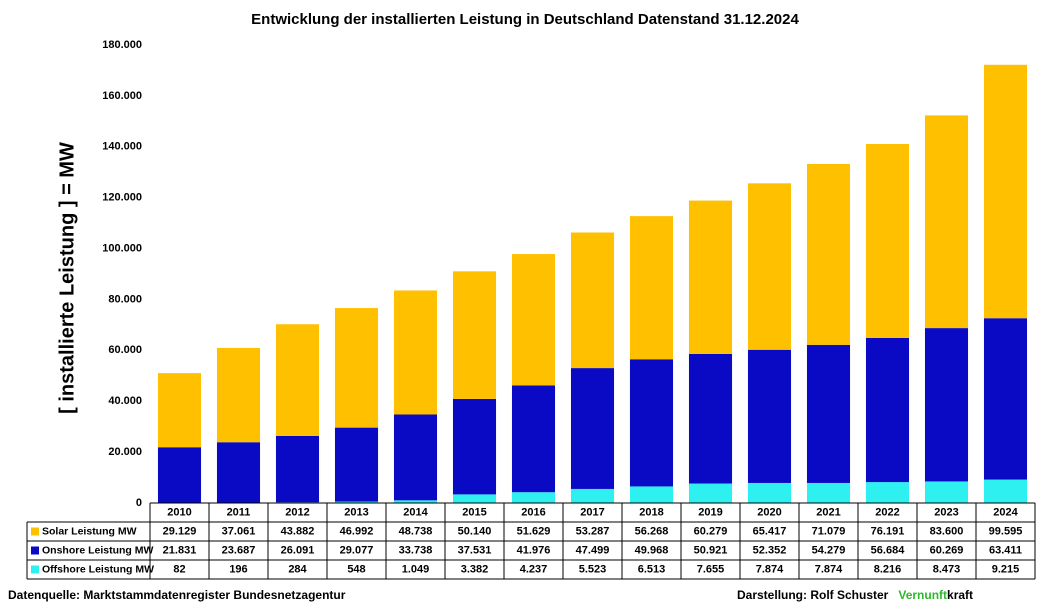 Image resolution: width=1050 pixels, height=605 pixels. I want to click on y-tick-label: 20.000, so click(125, 452).